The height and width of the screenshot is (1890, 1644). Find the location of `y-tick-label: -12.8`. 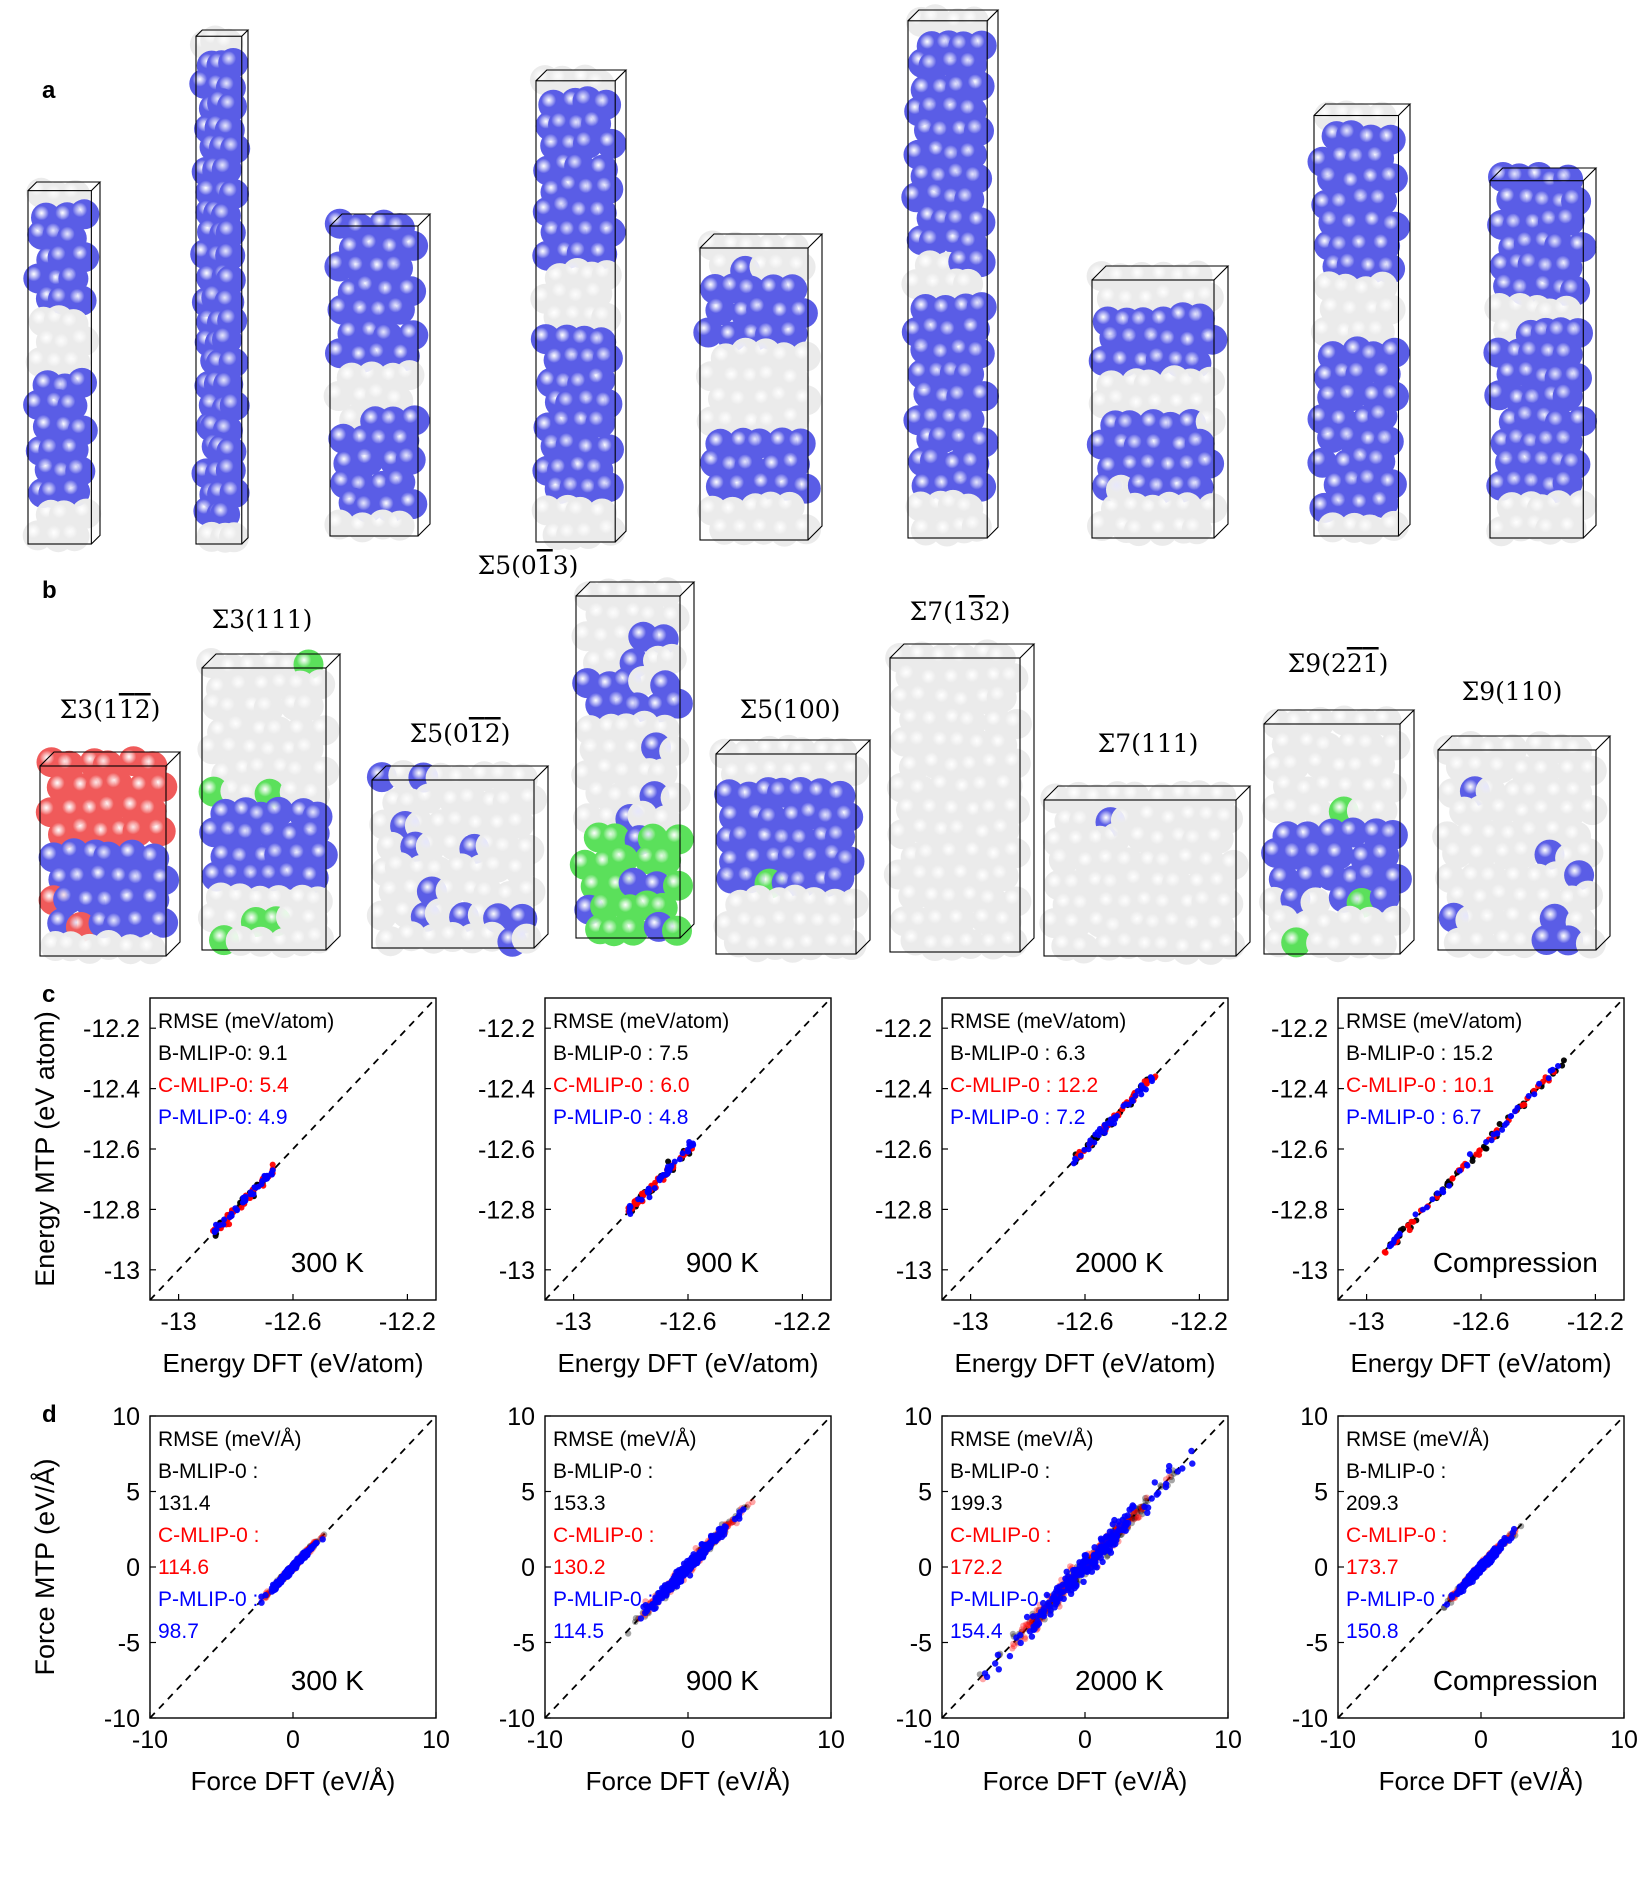

y-tick-label: -12.8 is located at coordinates (903, 1210).